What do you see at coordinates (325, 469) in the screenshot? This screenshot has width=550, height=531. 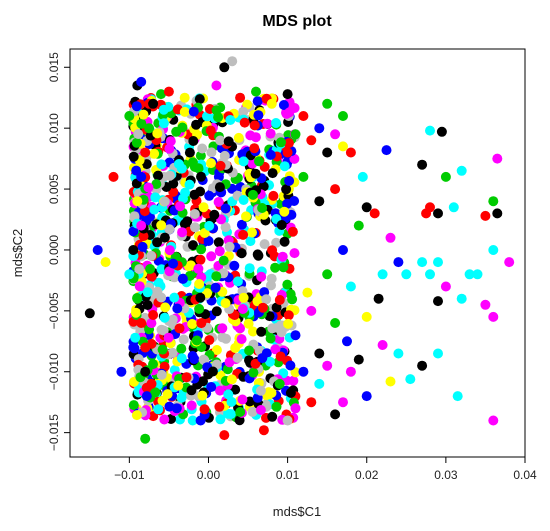 I see `x-axis: −0.01 0.00 0.01 0.02 0.03 0.04` at bounding box center [325, 469].